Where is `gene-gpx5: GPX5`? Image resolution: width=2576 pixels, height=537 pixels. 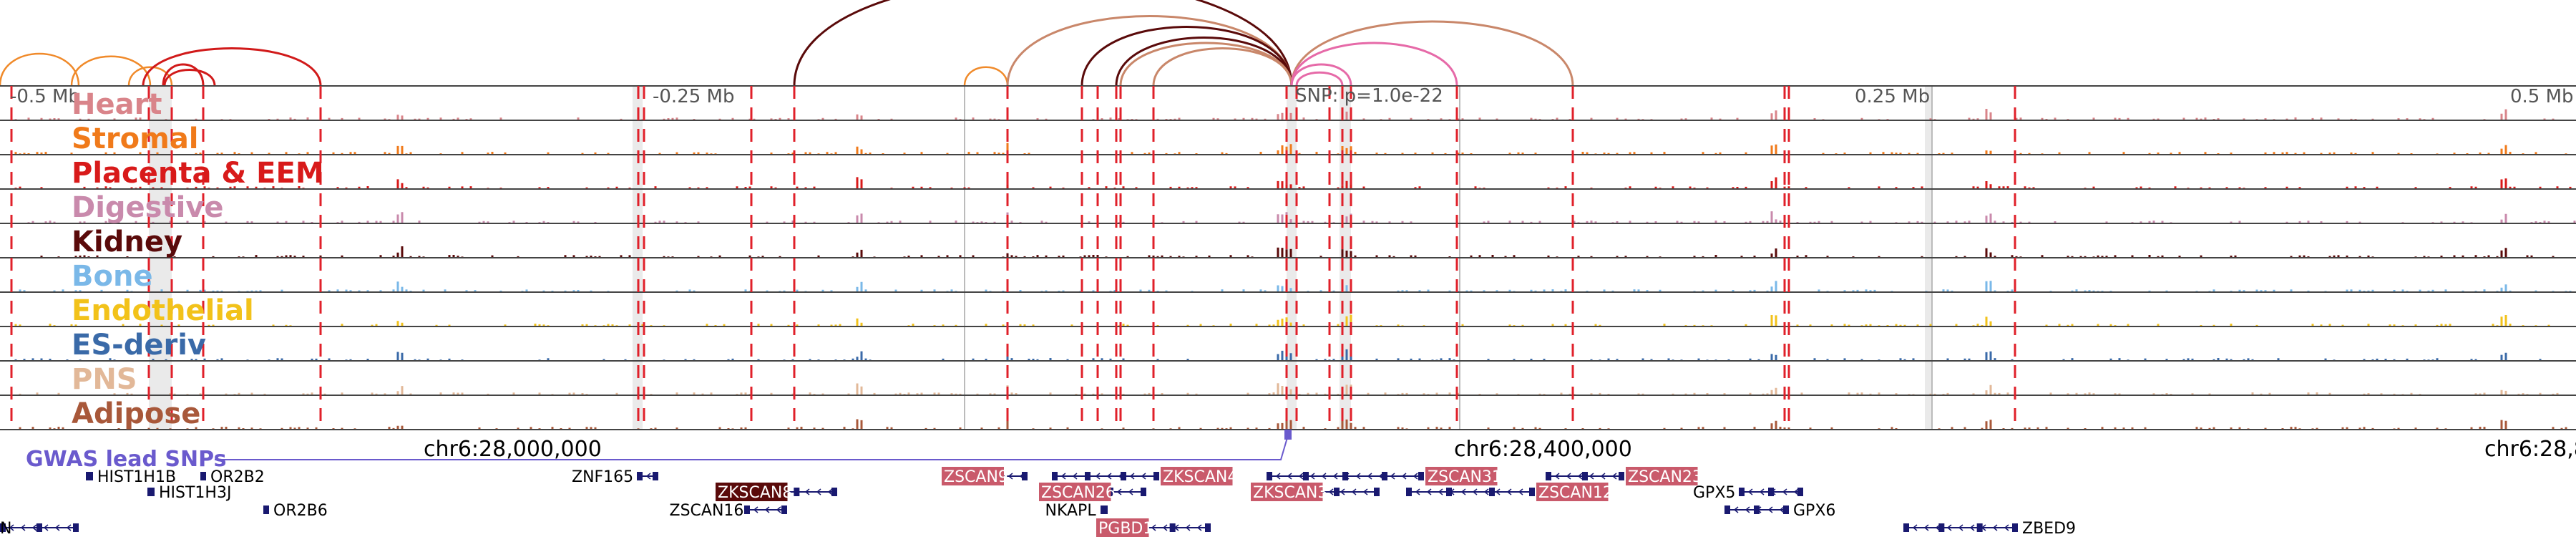
gene-gpx5: GPX5 is located at coordinates (1748, 493).